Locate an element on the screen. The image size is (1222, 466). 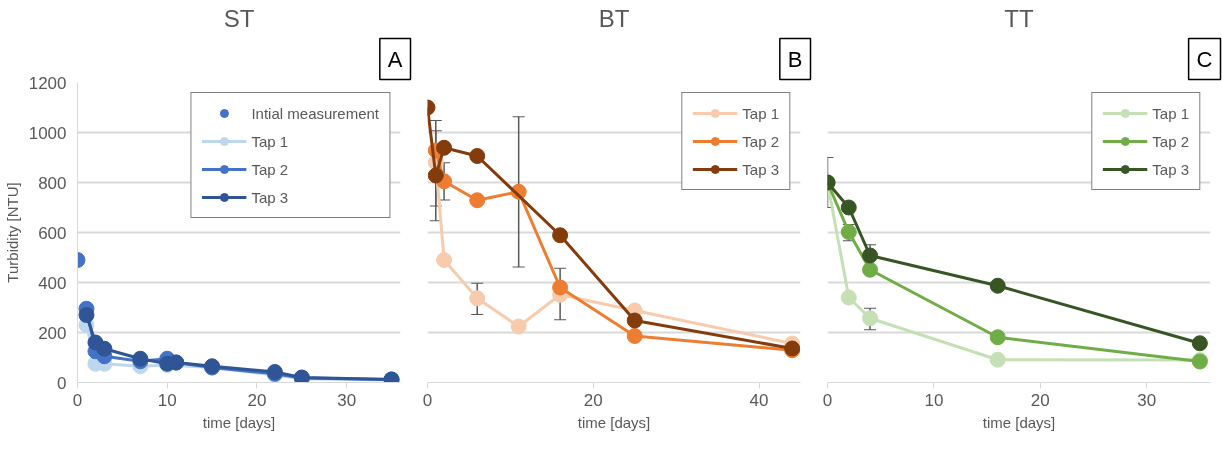
y-tick-label: 600 is located at coordinates (52, 233).